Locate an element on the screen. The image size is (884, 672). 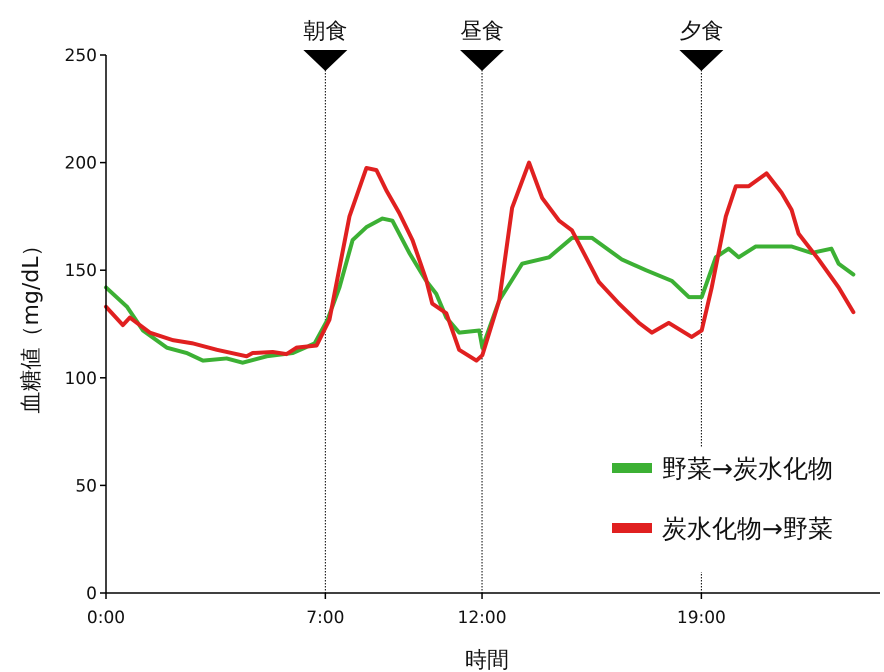
ref-line-label: 朝食 is located at coordinates (325, 31).